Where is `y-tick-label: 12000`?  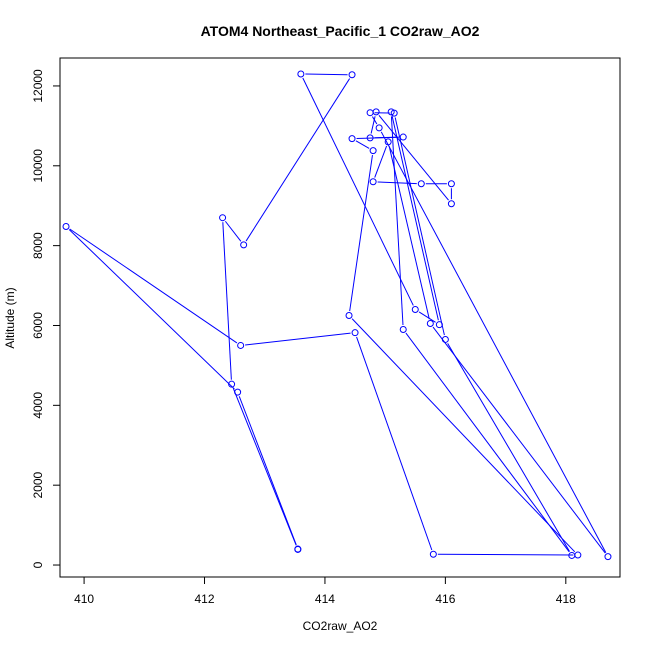 y-tick-label: 12000 is located at coordinates (38, 86).